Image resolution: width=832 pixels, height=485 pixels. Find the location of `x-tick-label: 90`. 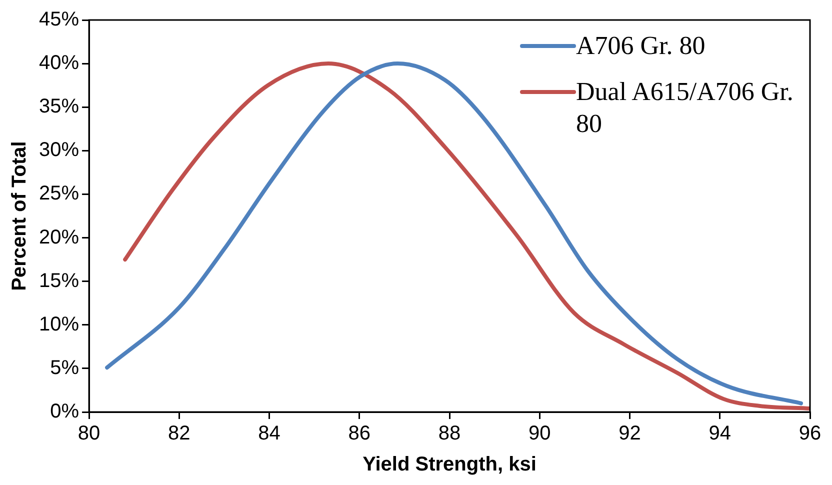

x-tick-label: 90 is located at coordinates (539, 433).